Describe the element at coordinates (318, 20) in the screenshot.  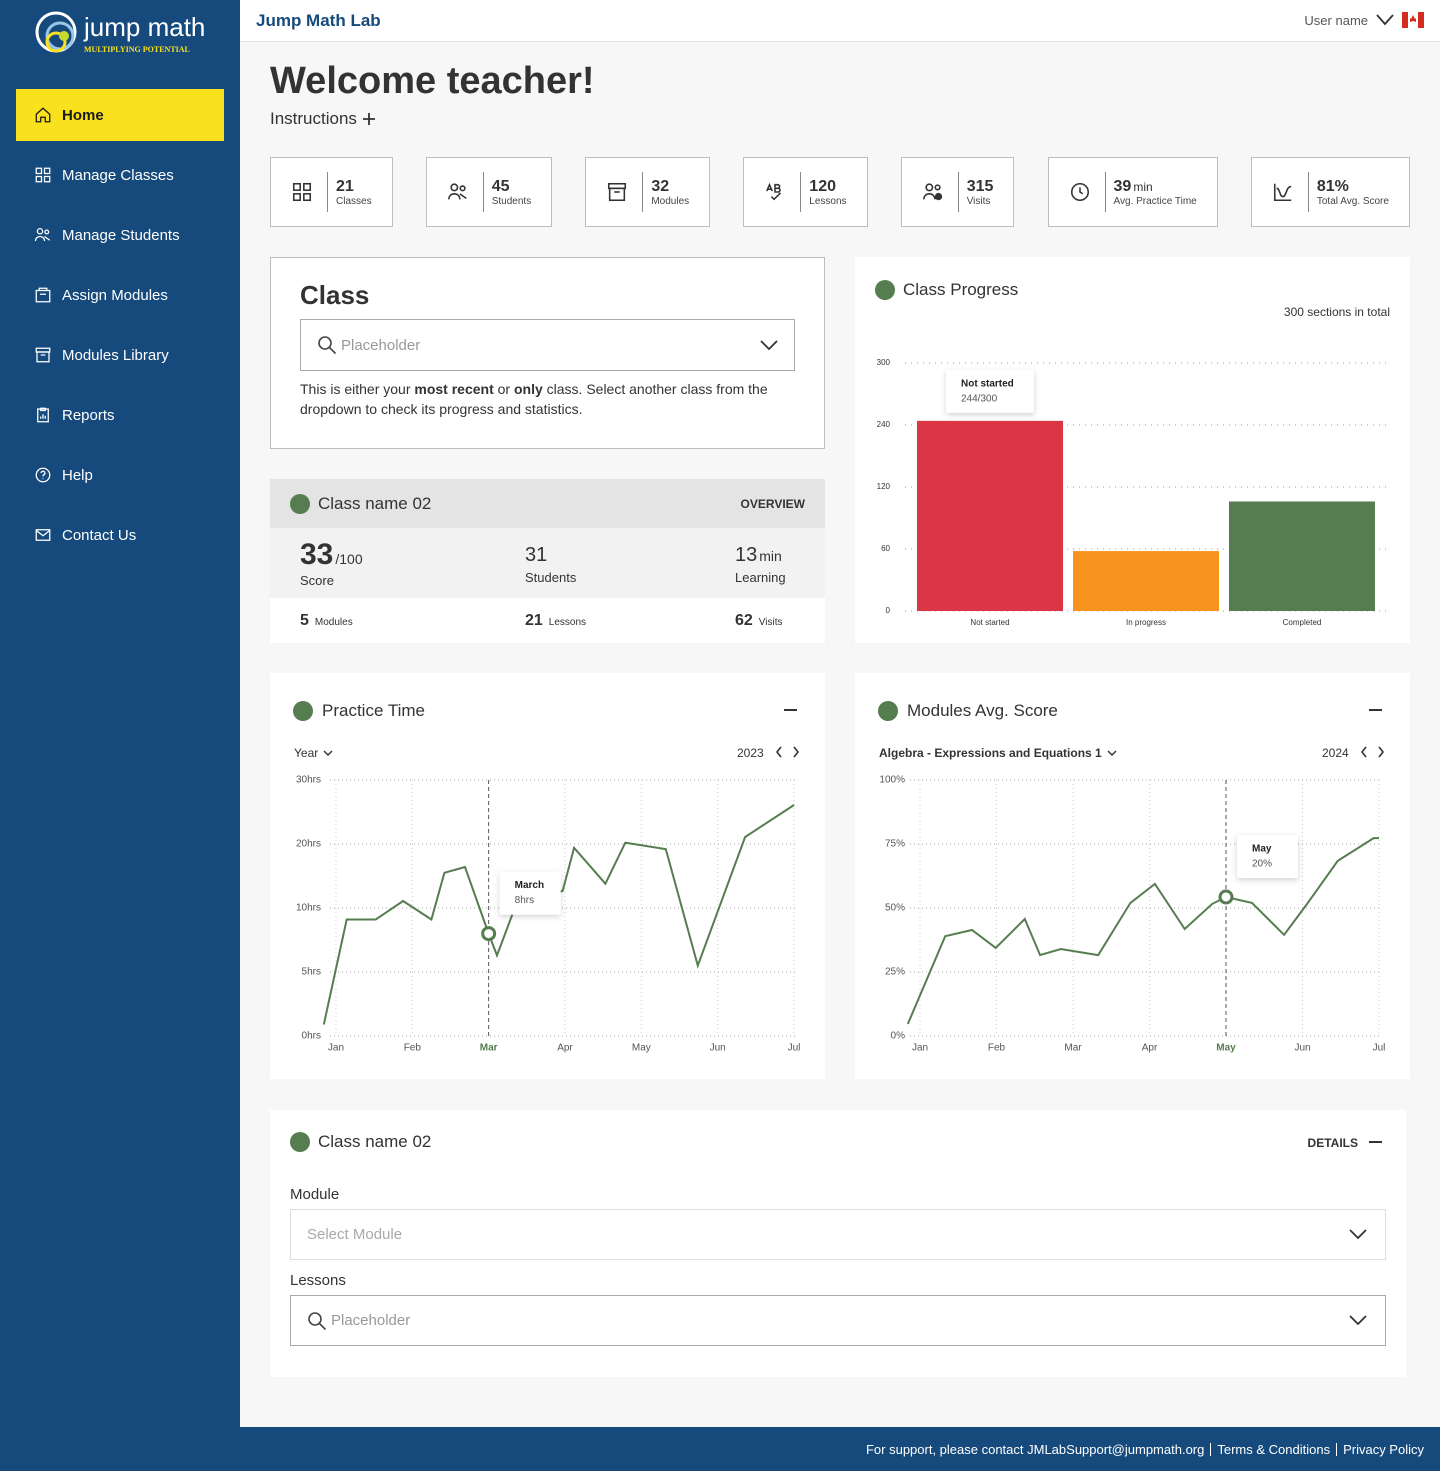
I see `app-name: Jump Math Lab` at that location.